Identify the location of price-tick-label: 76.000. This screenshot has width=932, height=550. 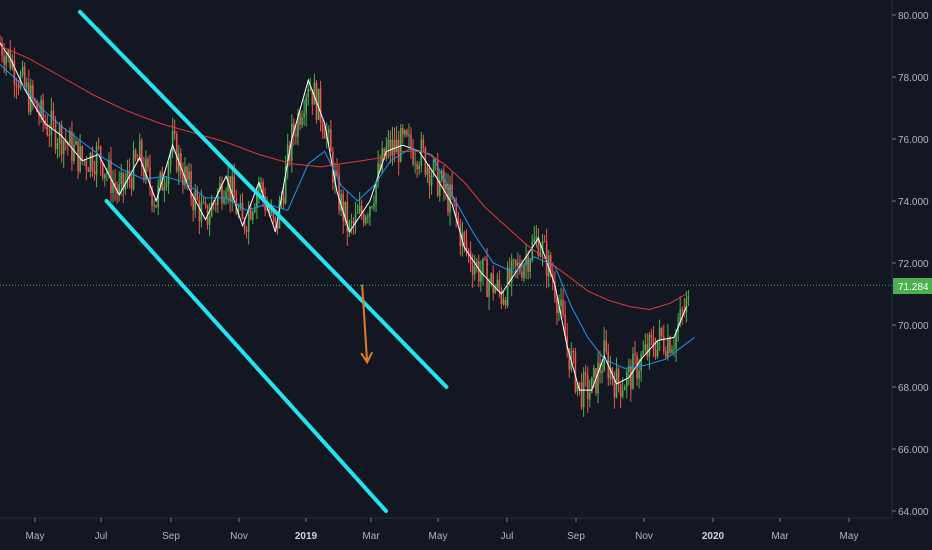
(913, 140).